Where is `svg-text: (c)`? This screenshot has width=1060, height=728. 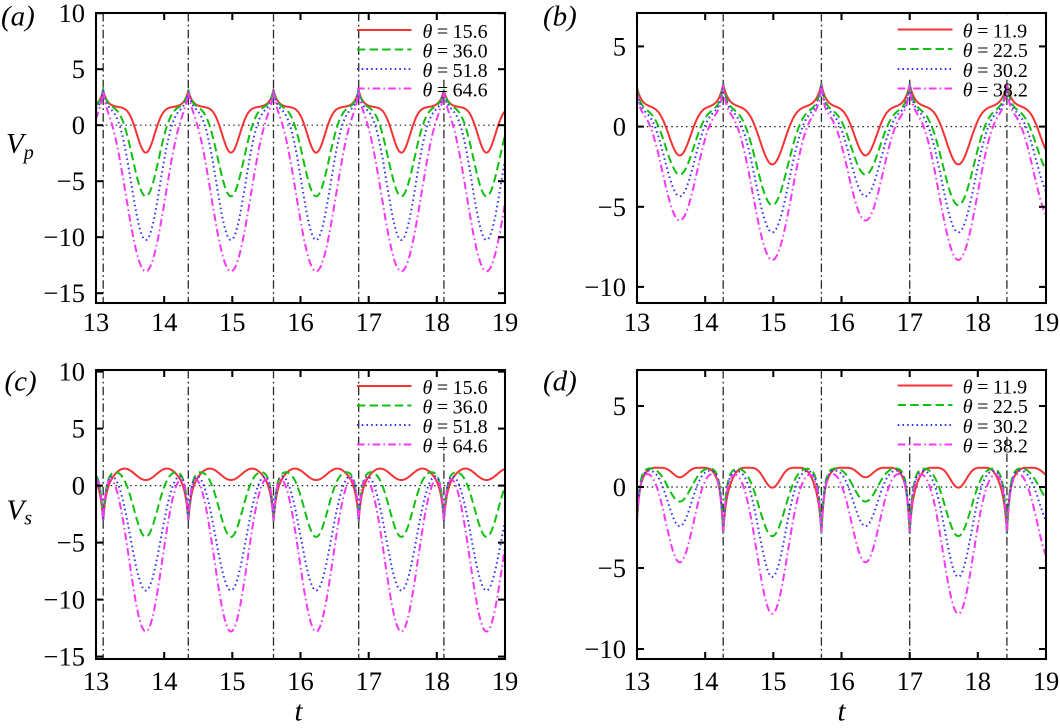
svg-text: (c) is located at coordinates (21, 382).